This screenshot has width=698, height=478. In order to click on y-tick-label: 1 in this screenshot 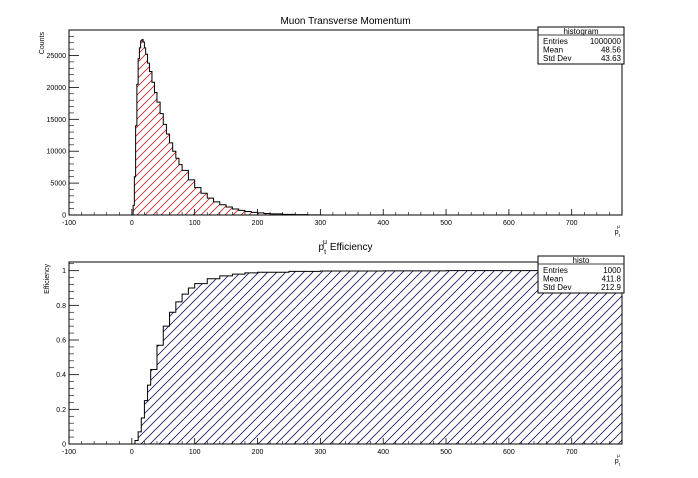, I will do `click(64, 271)`.